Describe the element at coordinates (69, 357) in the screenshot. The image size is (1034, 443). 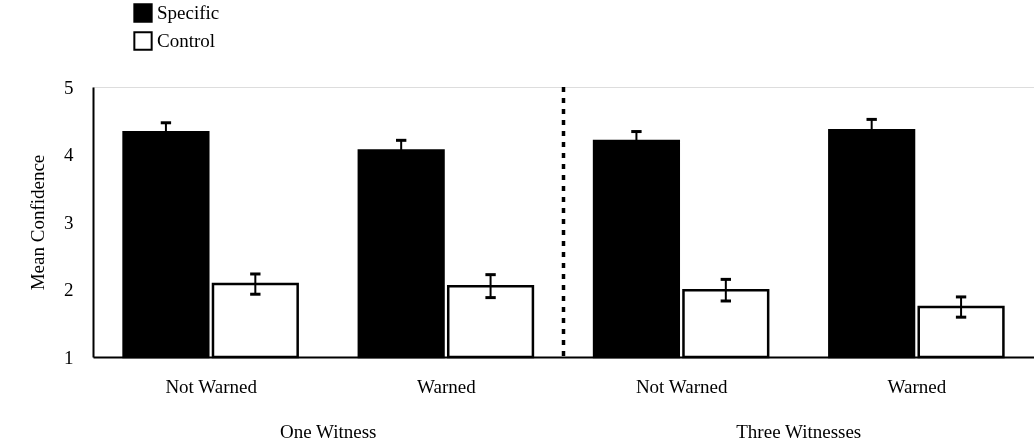
I see `y-tick-label: 1` at that location.